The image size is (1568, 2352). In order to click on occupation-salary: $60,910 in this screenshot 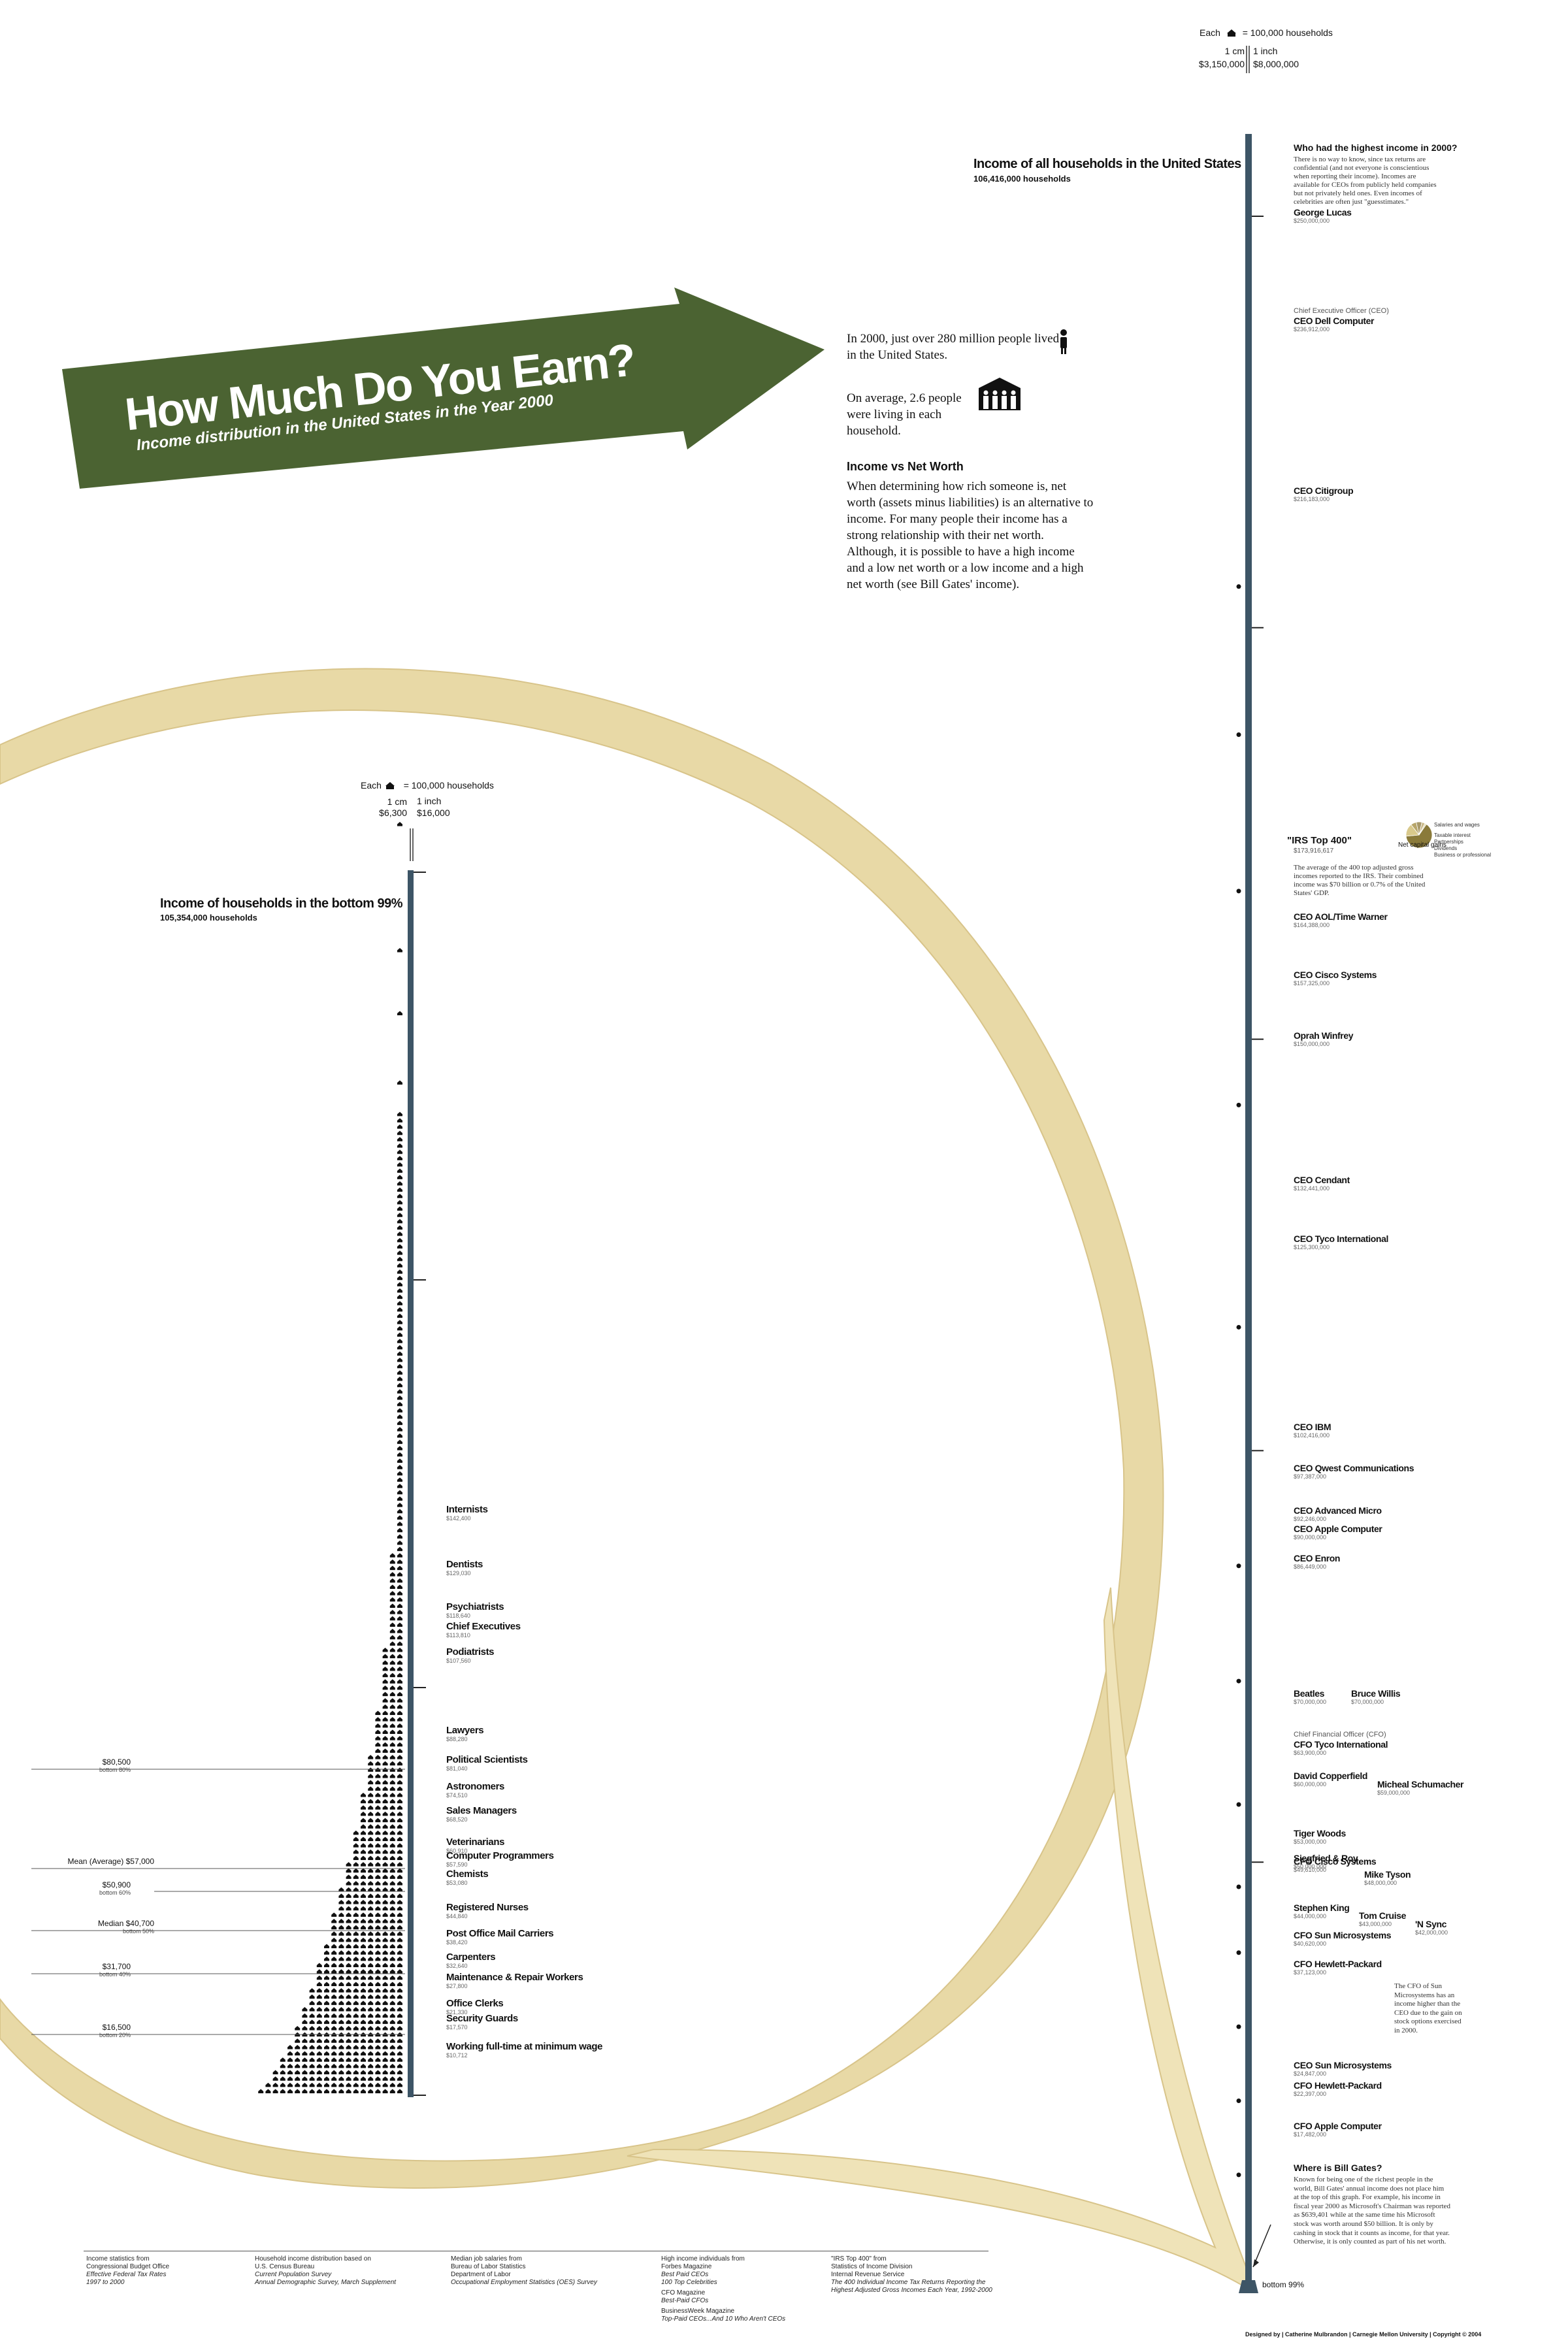, I will do `click(457, 1850)`.